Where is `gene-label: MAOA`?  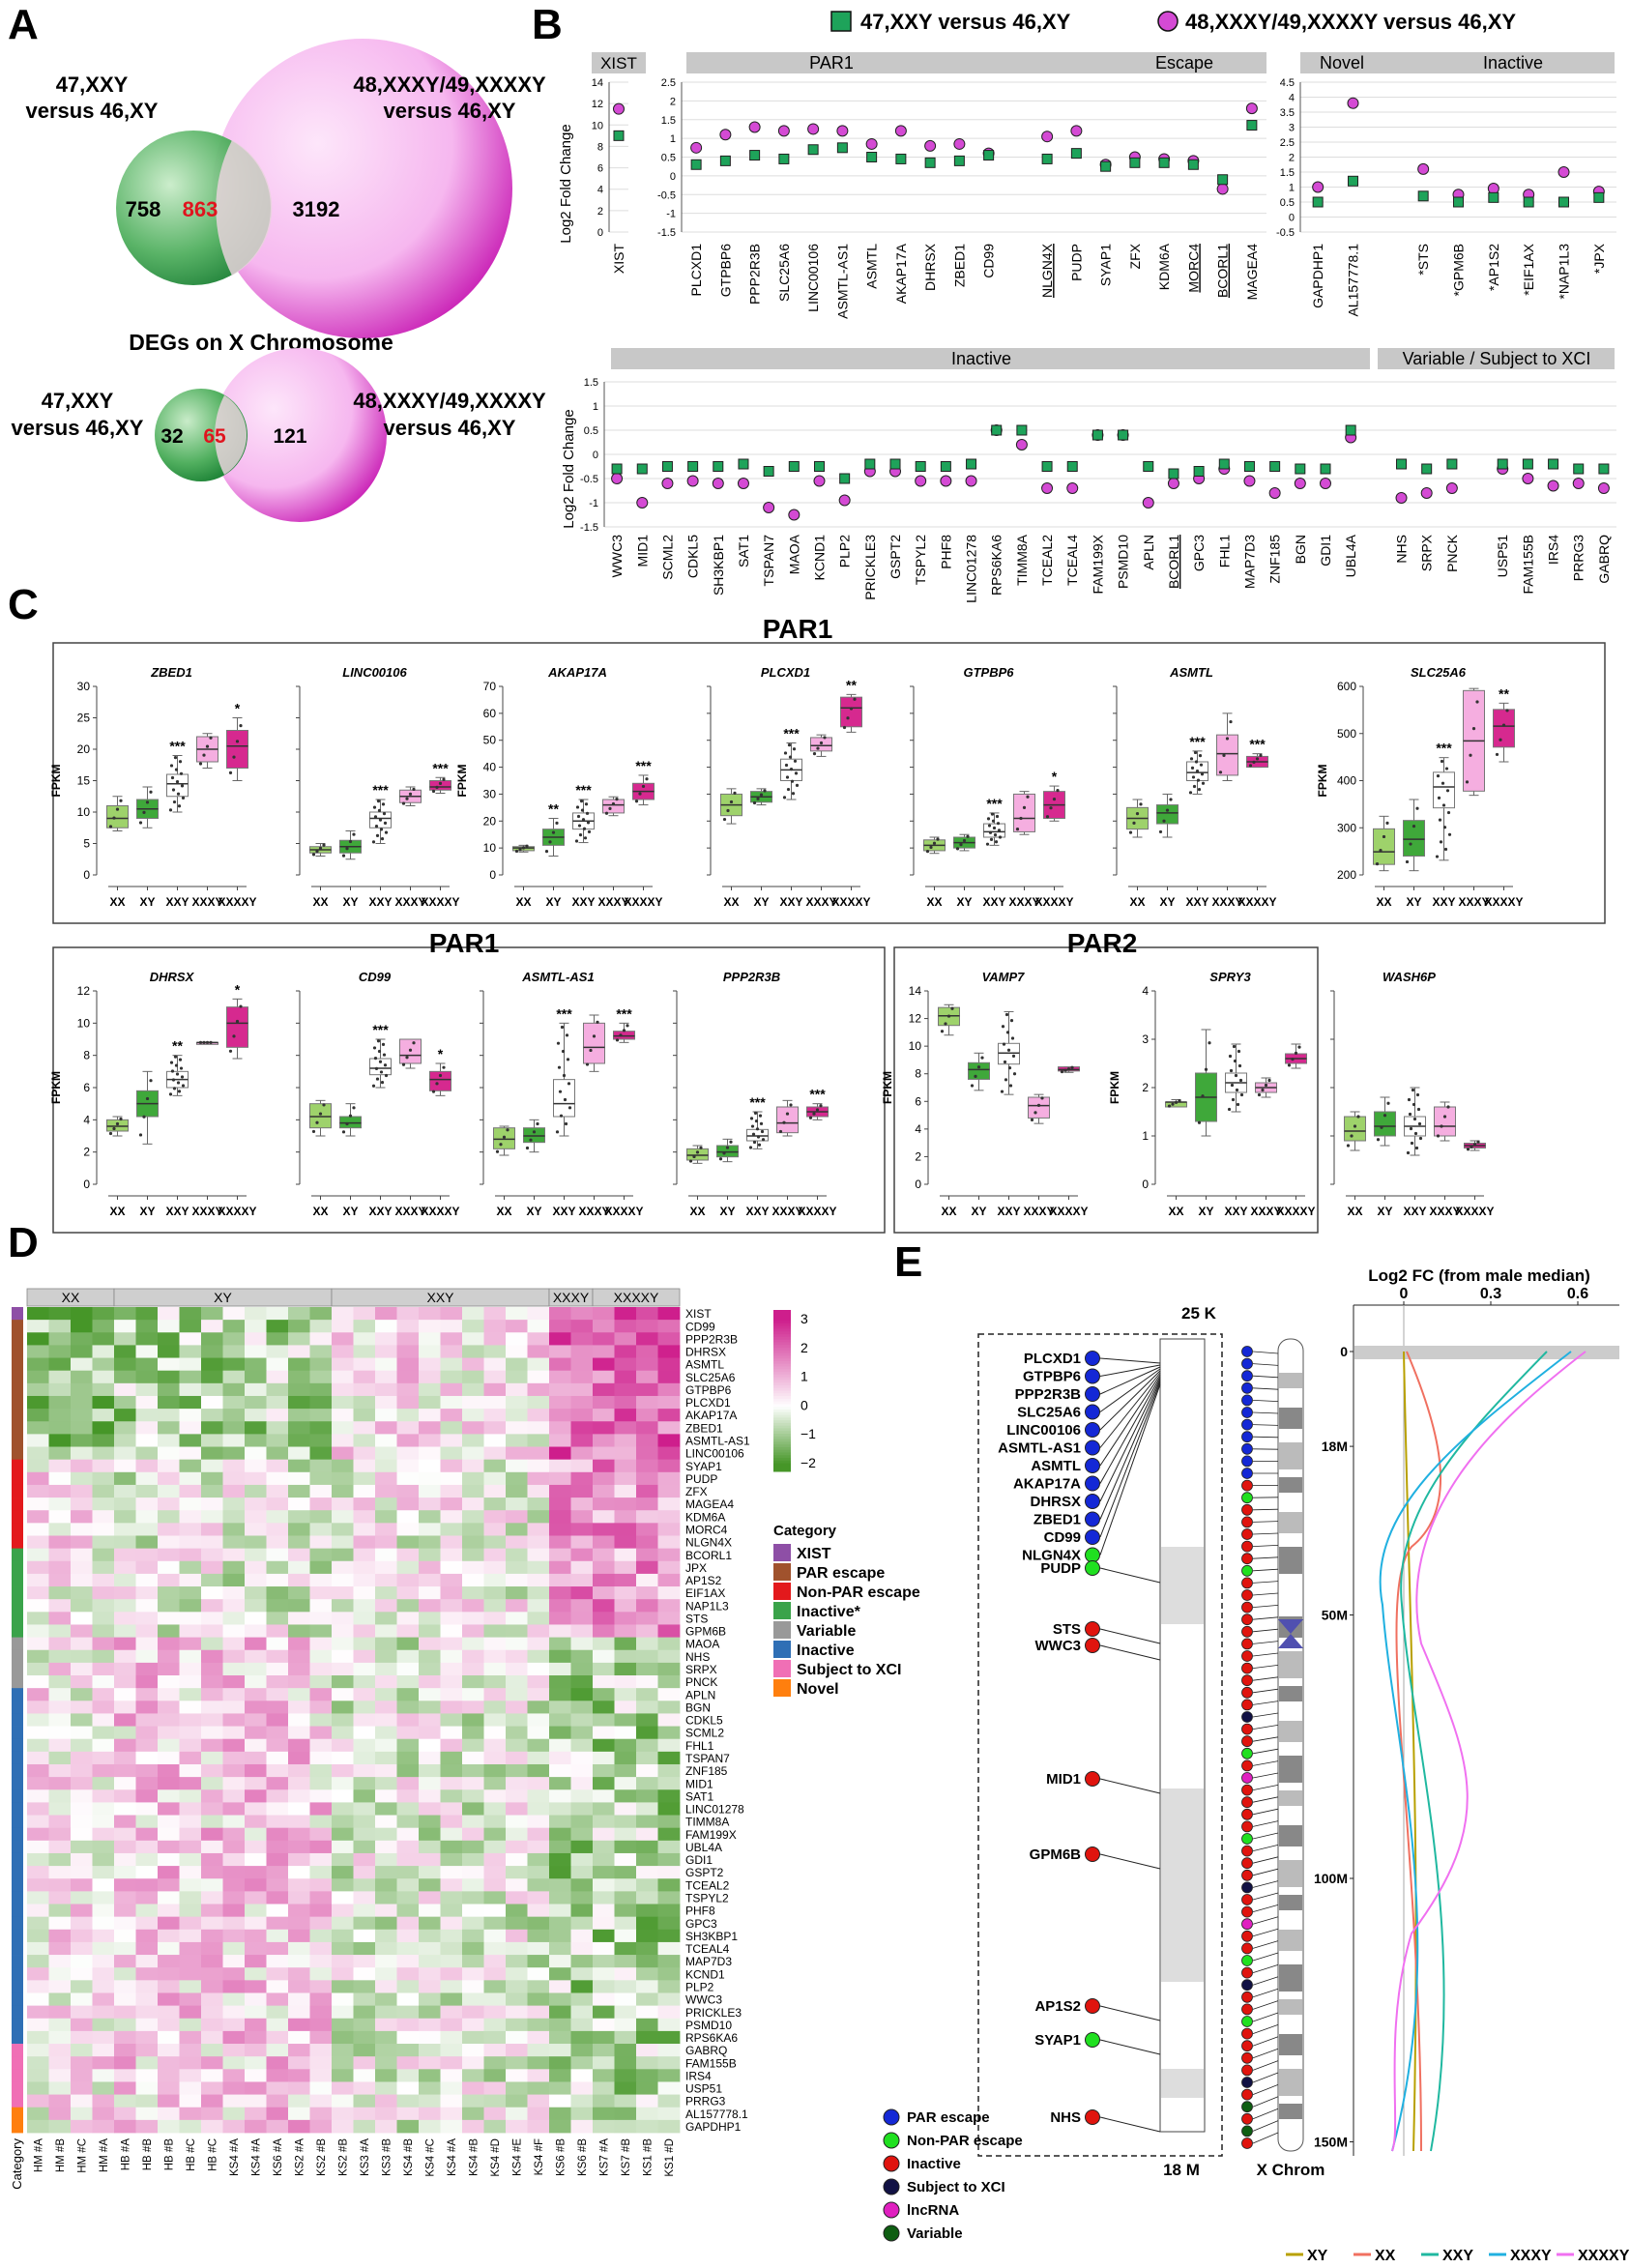
gene-label: MAOA is located at coordinates (793, 554).